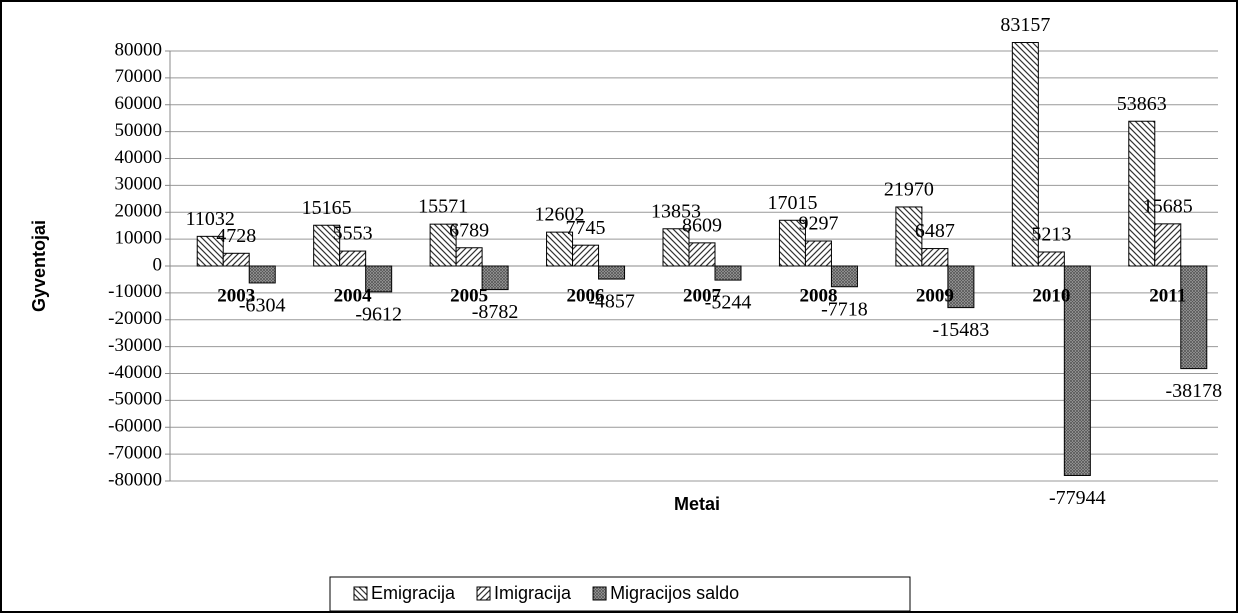 The width and height of the screenshot is (1238, 613). I want to click on y-tick-label: -70000, so click(135, 452).